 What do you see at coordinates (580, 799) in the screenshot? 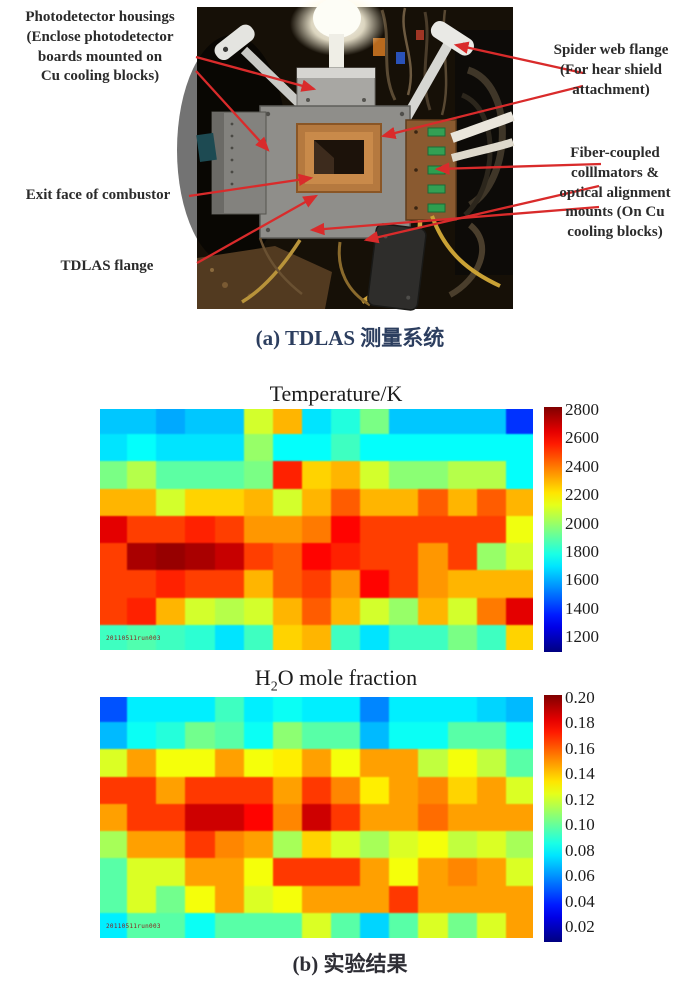
I see `colorbar-tick-label: 0.12` at bounding box center [580, 799].